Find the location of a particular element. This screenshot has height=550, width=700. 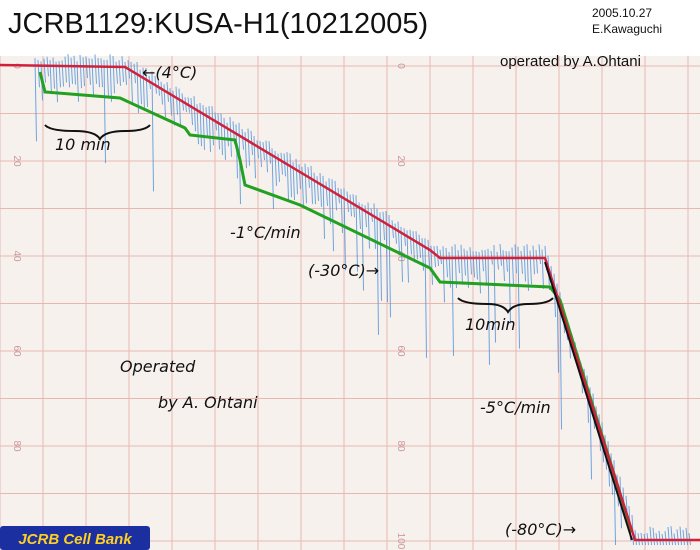

black-trace is located at coordinates (588, 401).